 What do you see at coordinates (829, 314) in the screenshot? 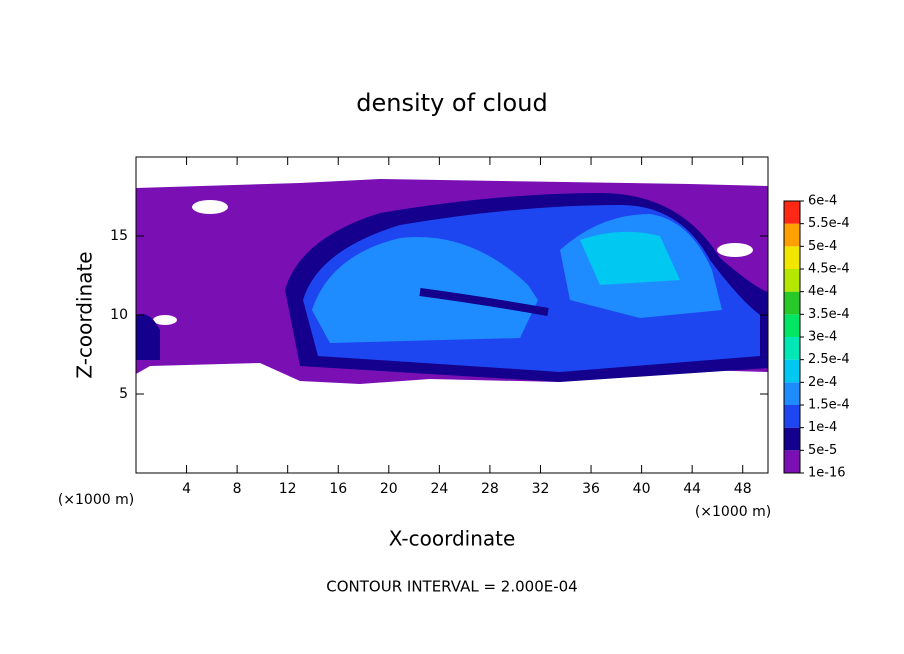
I see `colorbar-label: 3.5e-4` at bounding box center [829, 314].